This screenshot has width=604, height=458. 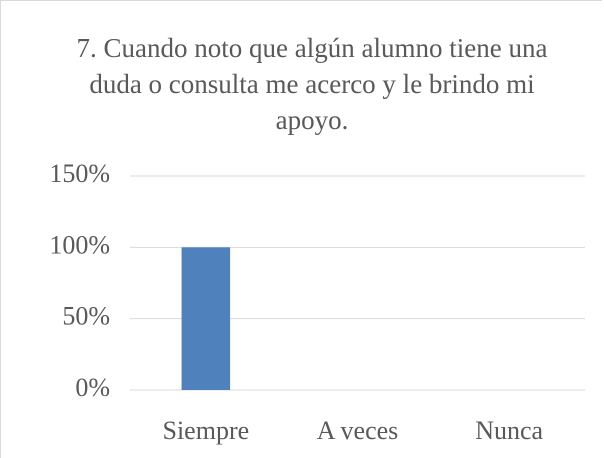 I want to click on x-tick-label: Nunca, so click(x=509, y=430).